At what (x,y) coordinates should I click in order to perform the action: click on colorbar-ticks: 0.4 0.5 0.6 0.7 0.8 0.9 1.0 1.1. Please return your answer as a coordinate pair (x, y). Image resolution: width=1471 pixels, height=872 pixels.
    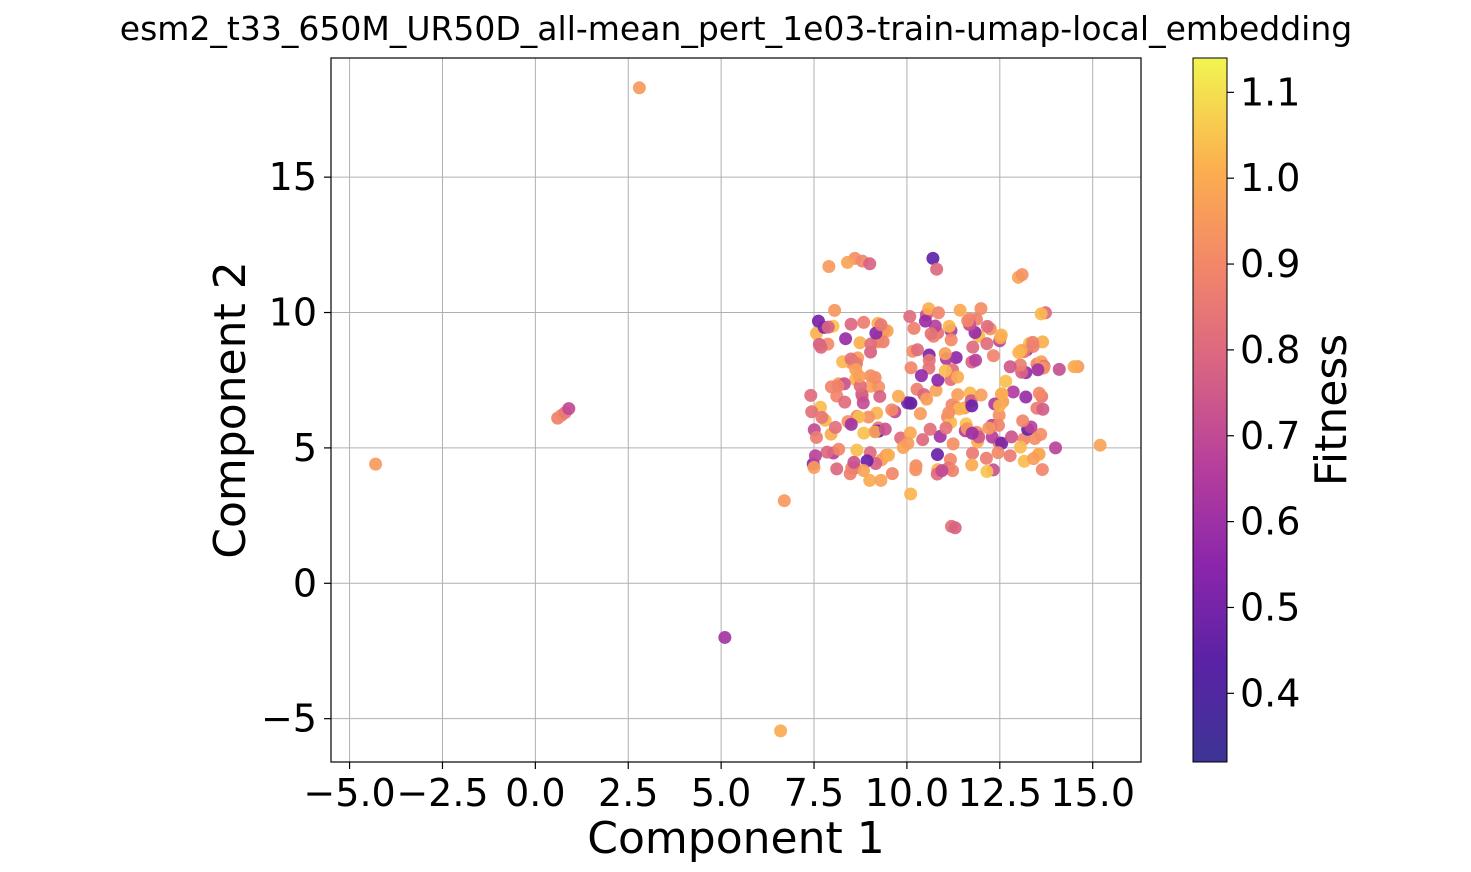
    Looking at the image, I should click on (1263, 392).